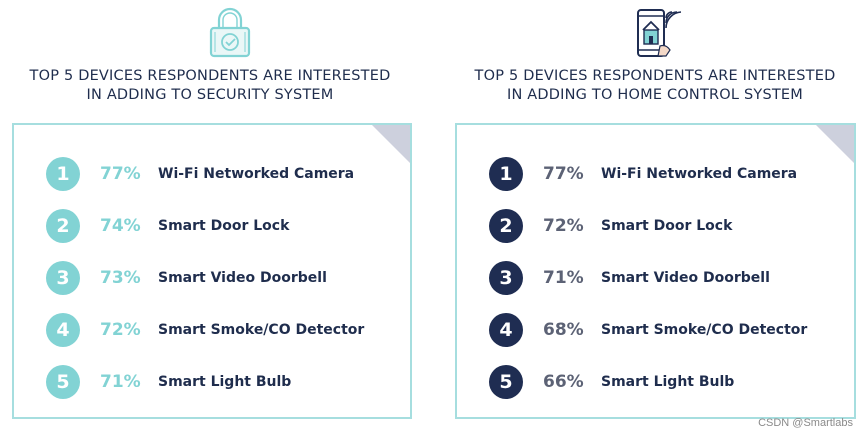 The image size is (865, 435). Describe the element at coordinates (657, 32) in the screenshot. I see `smartphone-home-wifi-icon` at that location.